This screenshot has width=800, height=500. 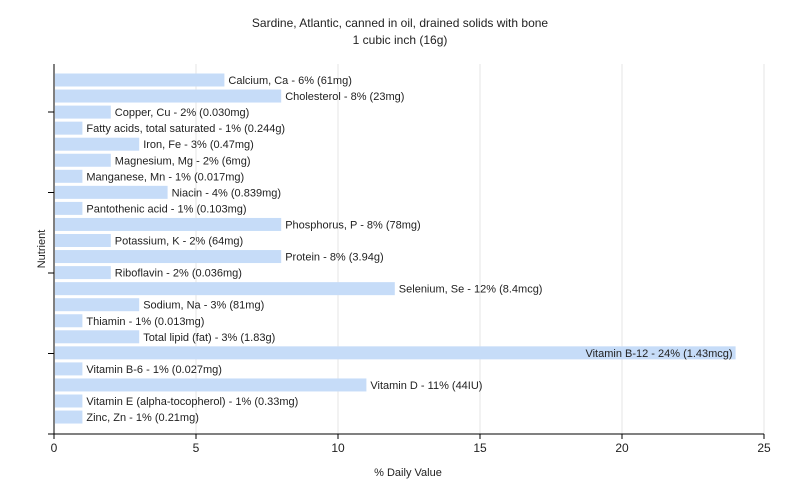 I want to click on bar-label-13: Selenium, Se - 12% (8.4mcg), so click(x=471, y=290).